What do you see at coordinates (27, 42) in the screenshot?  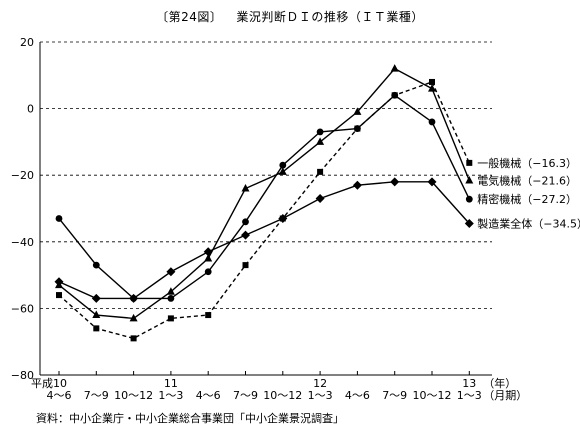 I see `y-tick-label: 20` at bounding box center [27, 42].